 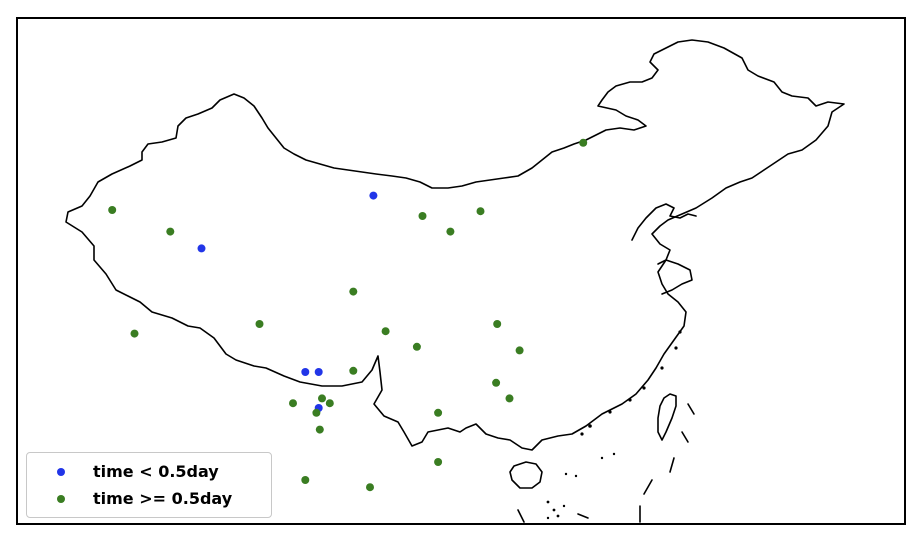 I want to click on legend-label-fast: time < 0.5day, so click(x=156, y=471).